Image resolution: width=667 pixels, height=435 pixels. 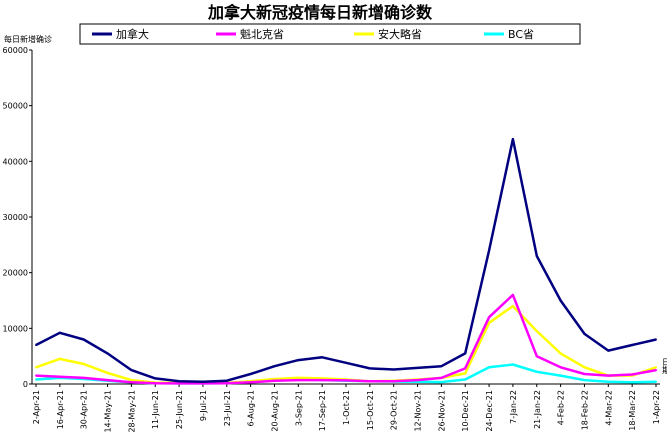 What do you see at coordinates (513, 407) in the screenshot?
I see `x-tick-label: 7-Jan-22` at bounding box center [513, 407].